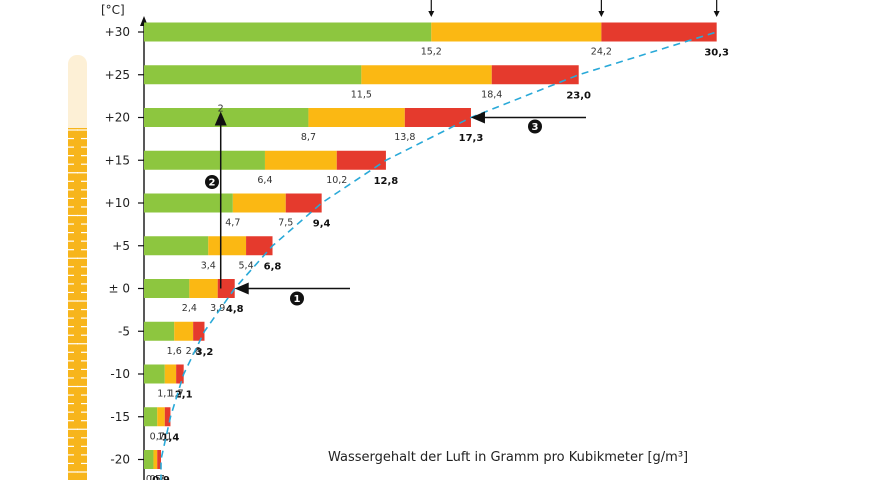 The width and height of the screenshot is (880, 480). I want to click on data-label-green: 2,4, so click(189, 308).